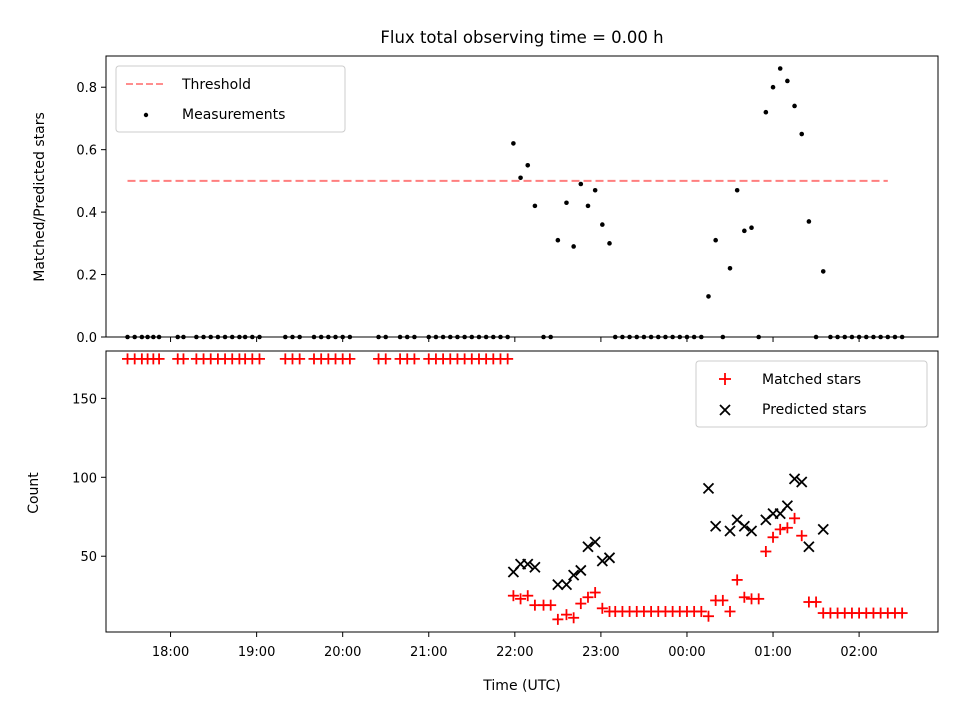 The width and height of the screenshot is (960, 720). Describe the element at coordinates (811, 380) in the screenshot. I see `matched-legend-label: Matched stars` at that location.